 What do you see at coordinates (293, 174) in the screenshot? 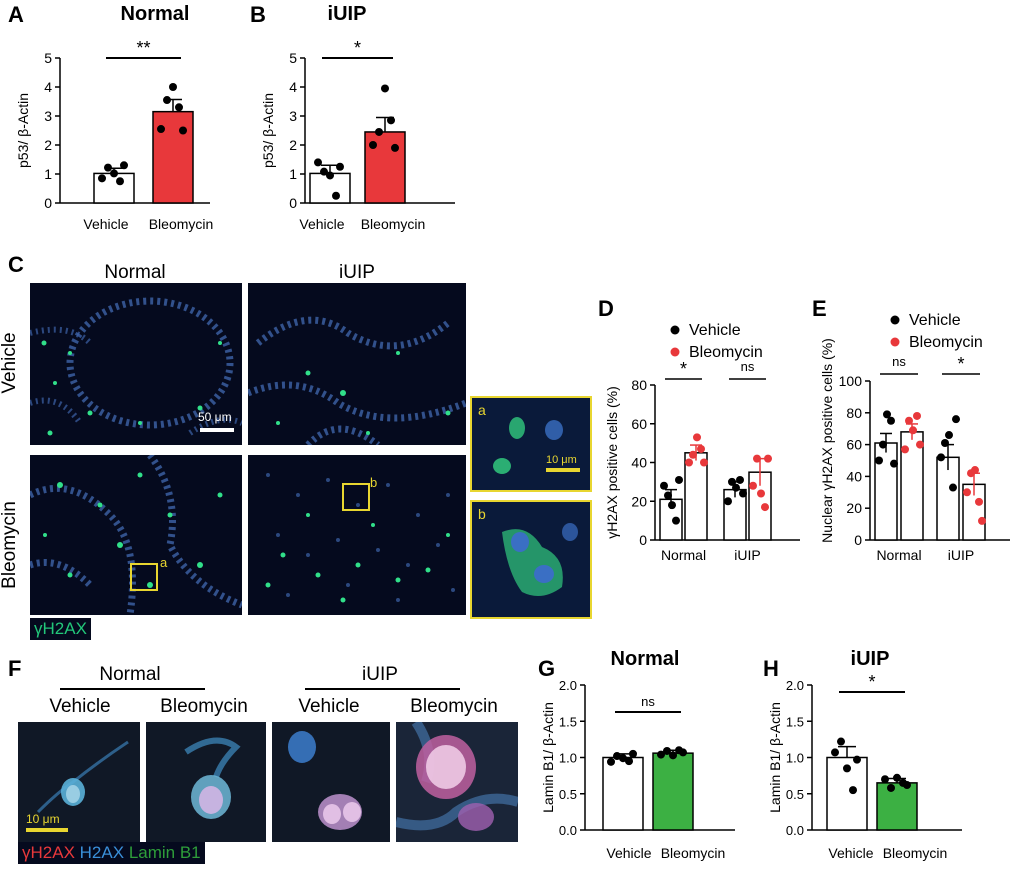
I see `y-tick-label: 1` at bounding box center [293, 174].